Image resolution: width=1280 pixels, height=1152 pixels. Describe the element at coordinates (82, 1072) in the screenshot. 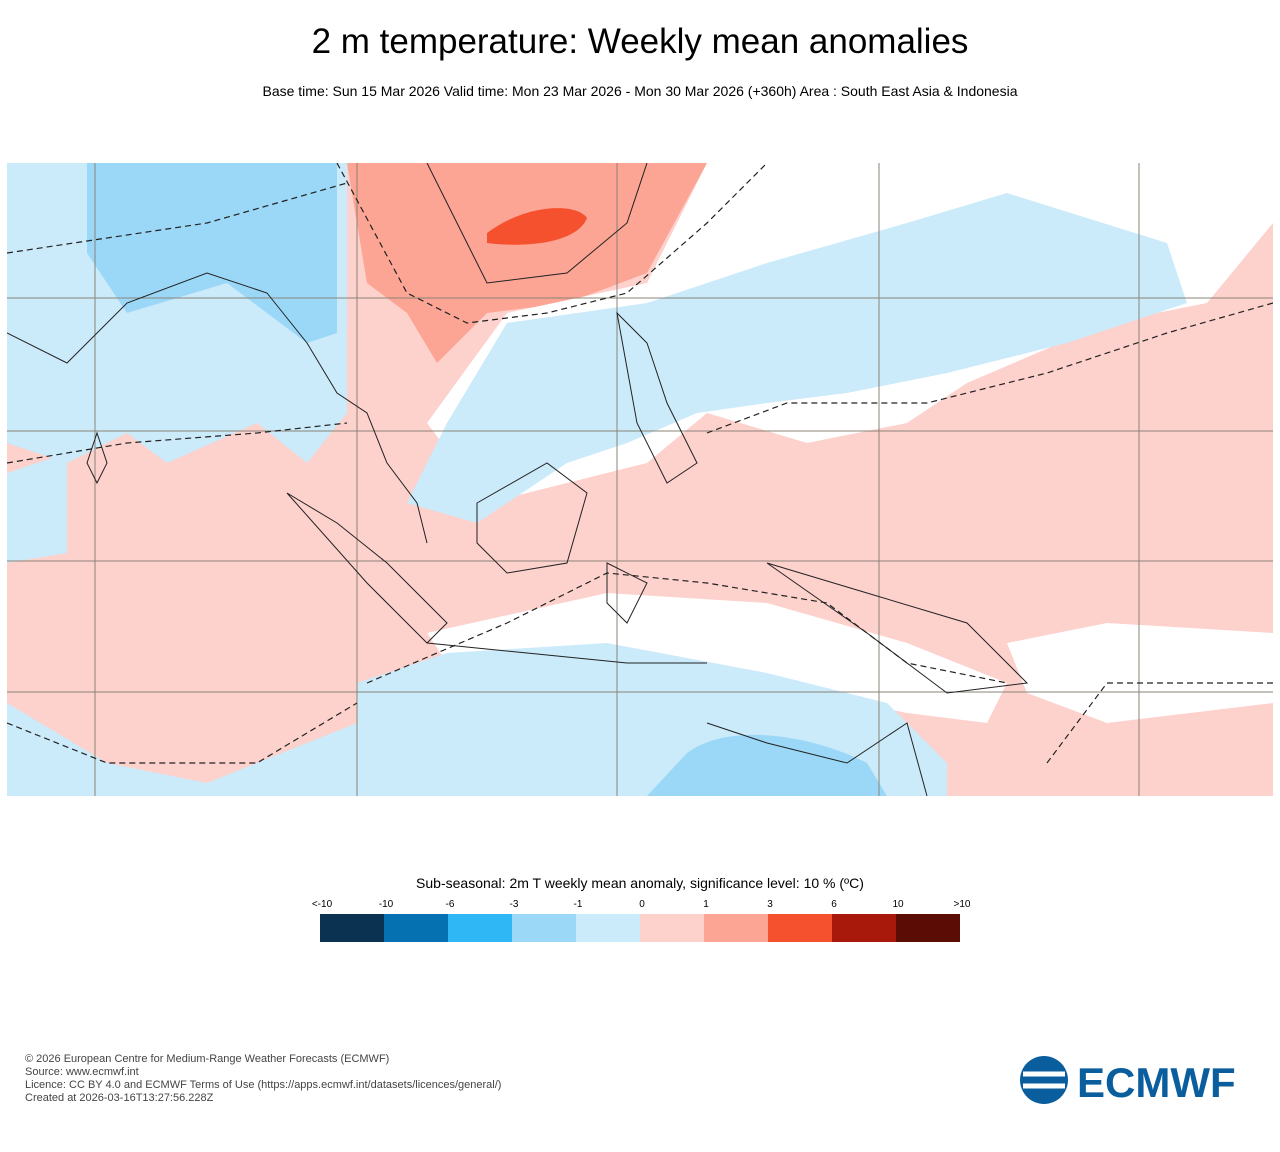

I see `footer-line: Source: www.ecmwf.int` at that location.